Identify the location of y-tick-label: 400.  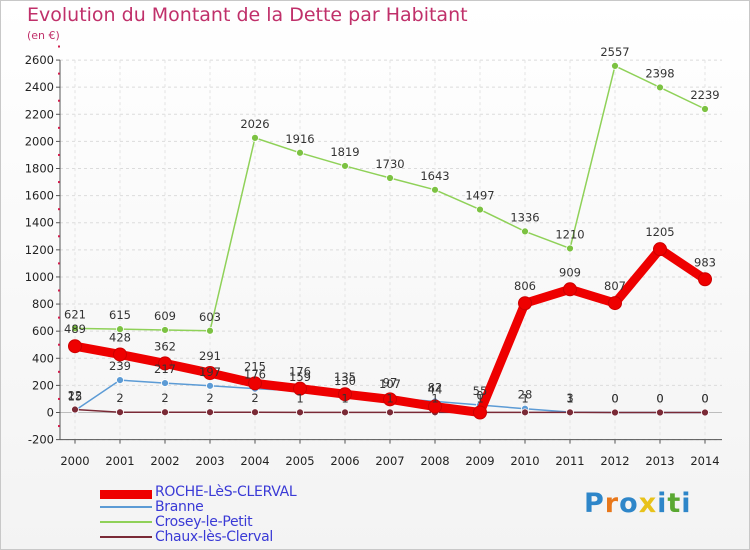
(43, 358).